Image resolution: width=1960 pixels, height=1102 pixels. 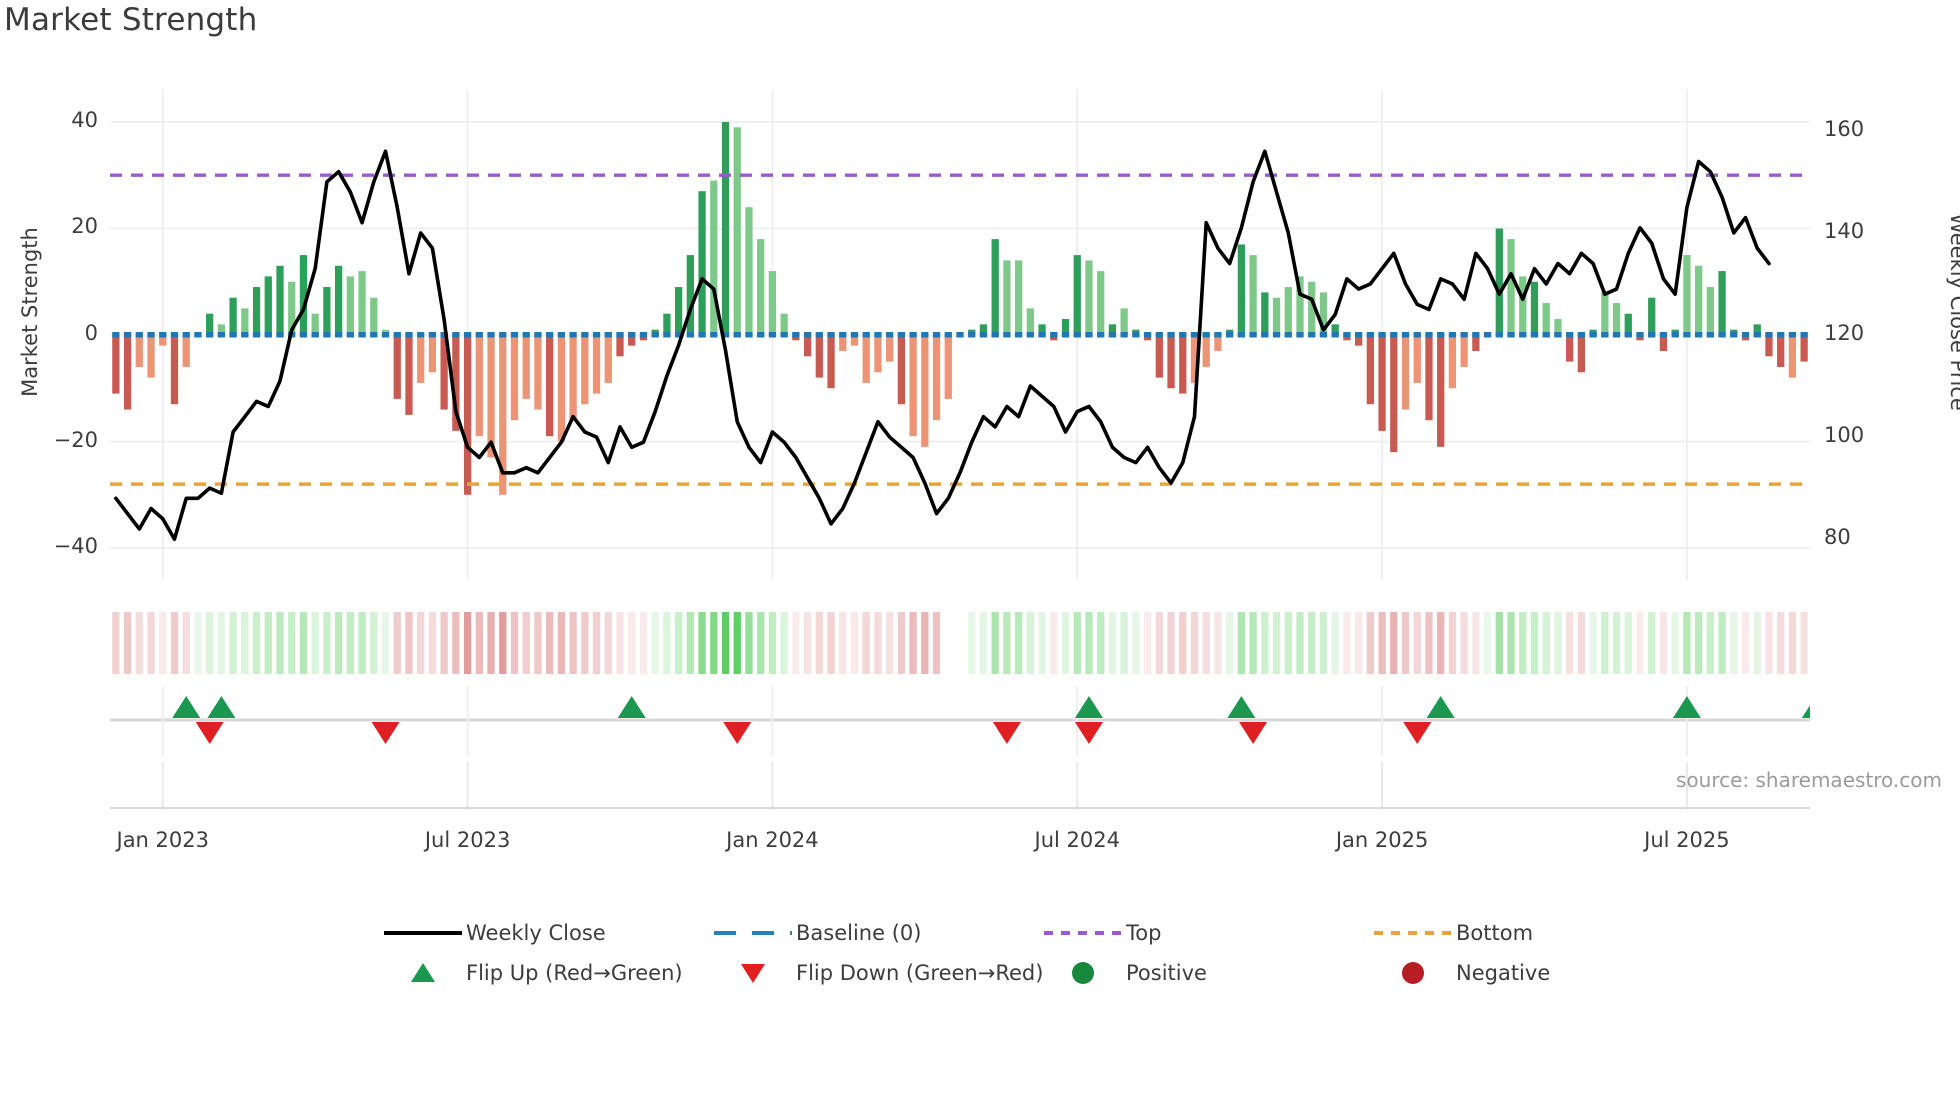 I want to click on y-axis-right-label: Weekly Close Price, so click(x=1953, y=312).